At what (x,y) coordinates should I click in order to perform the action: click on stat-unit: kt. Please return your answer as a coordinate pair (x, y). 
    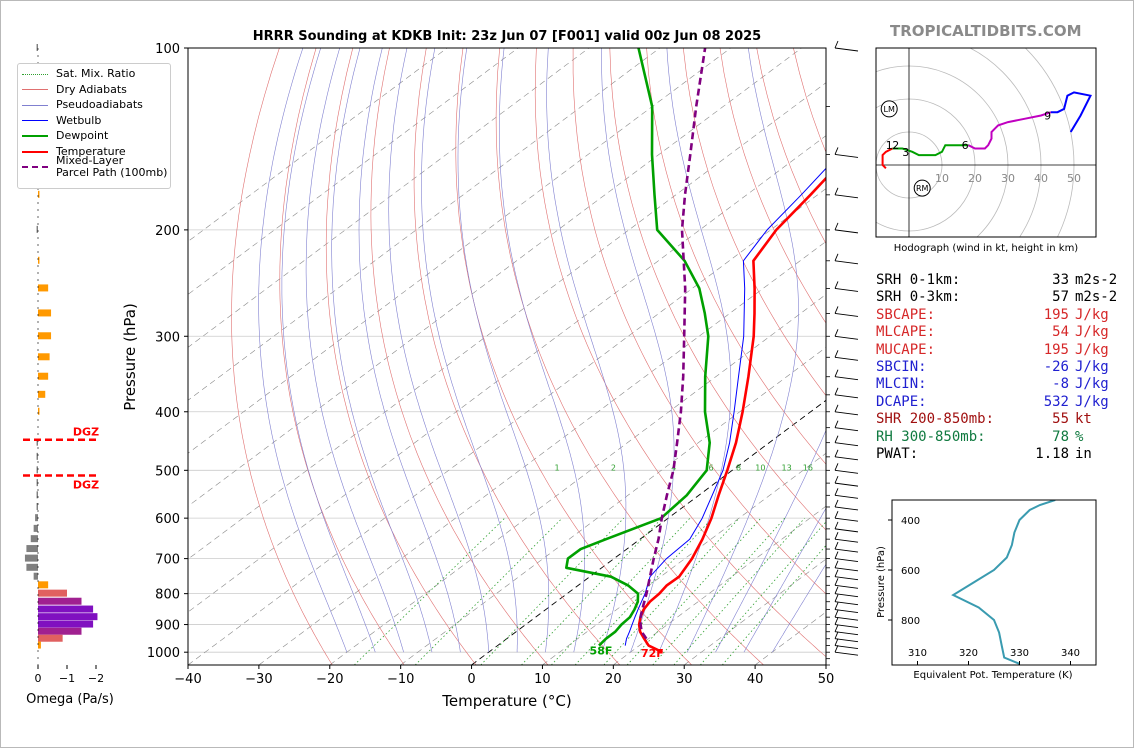
    Looking at the image, I should click on (1083, 419).